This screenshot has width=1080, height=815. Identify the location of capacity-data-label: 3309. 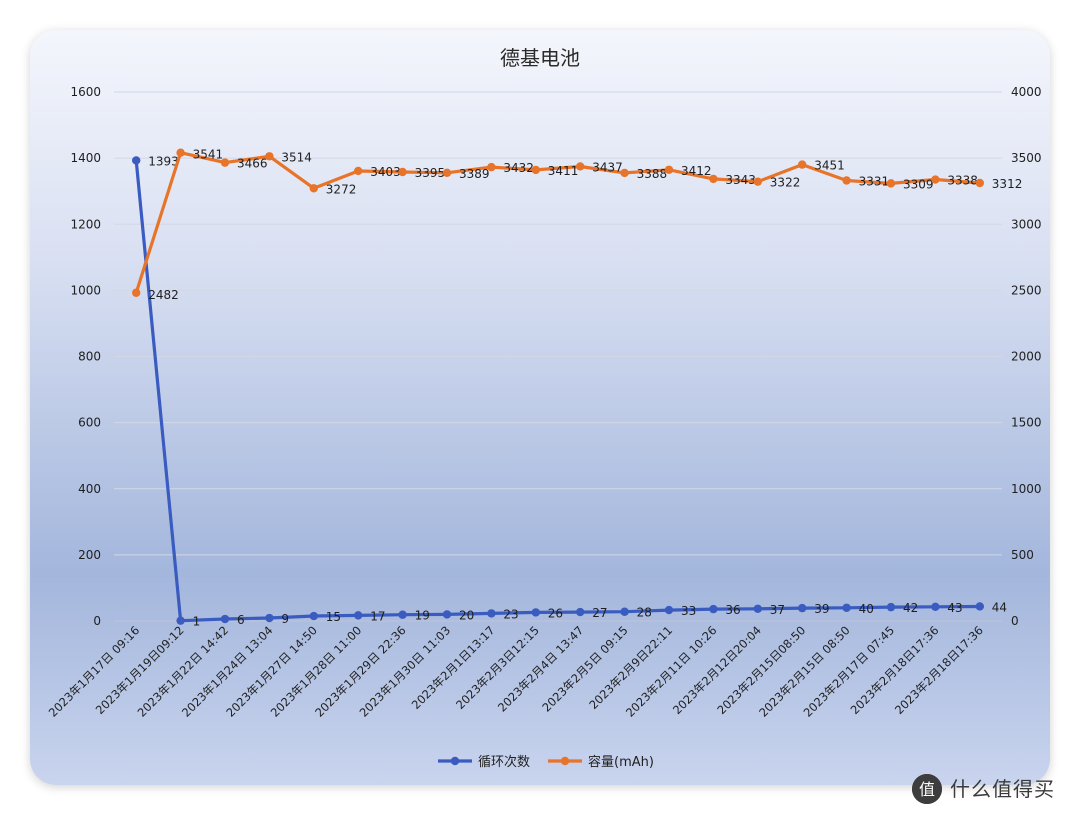
(918, 184).